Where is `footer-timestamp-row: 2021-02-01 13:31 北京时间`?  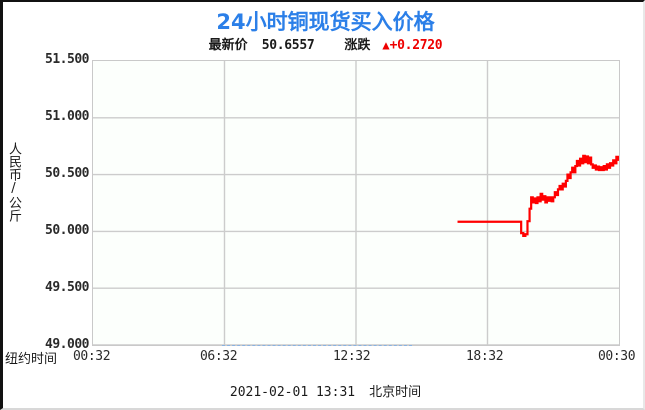 footer-timestamp-row: 2021-02-01 13:31 北京时间 is located at coordinates (323, 390).